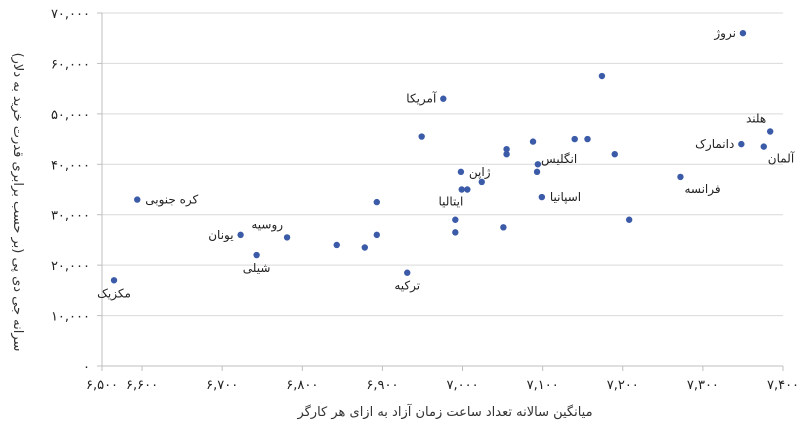 This screenshot has height=433, width=809. I want to click on y-tick-label-0: ۰, so click(86, 367).